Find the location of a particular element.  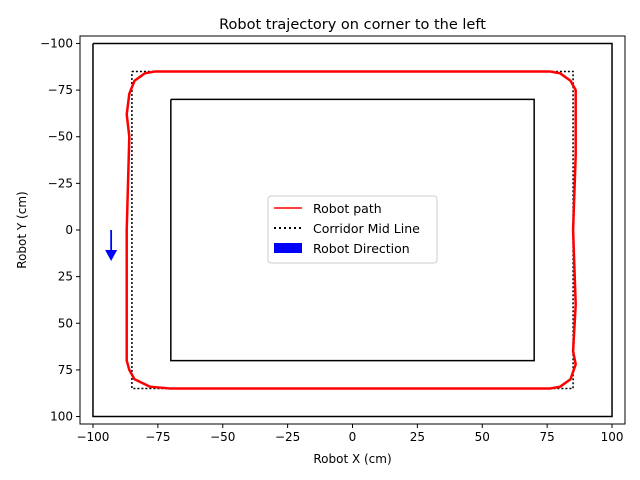

legend-box is located at coordinates (352, 229).